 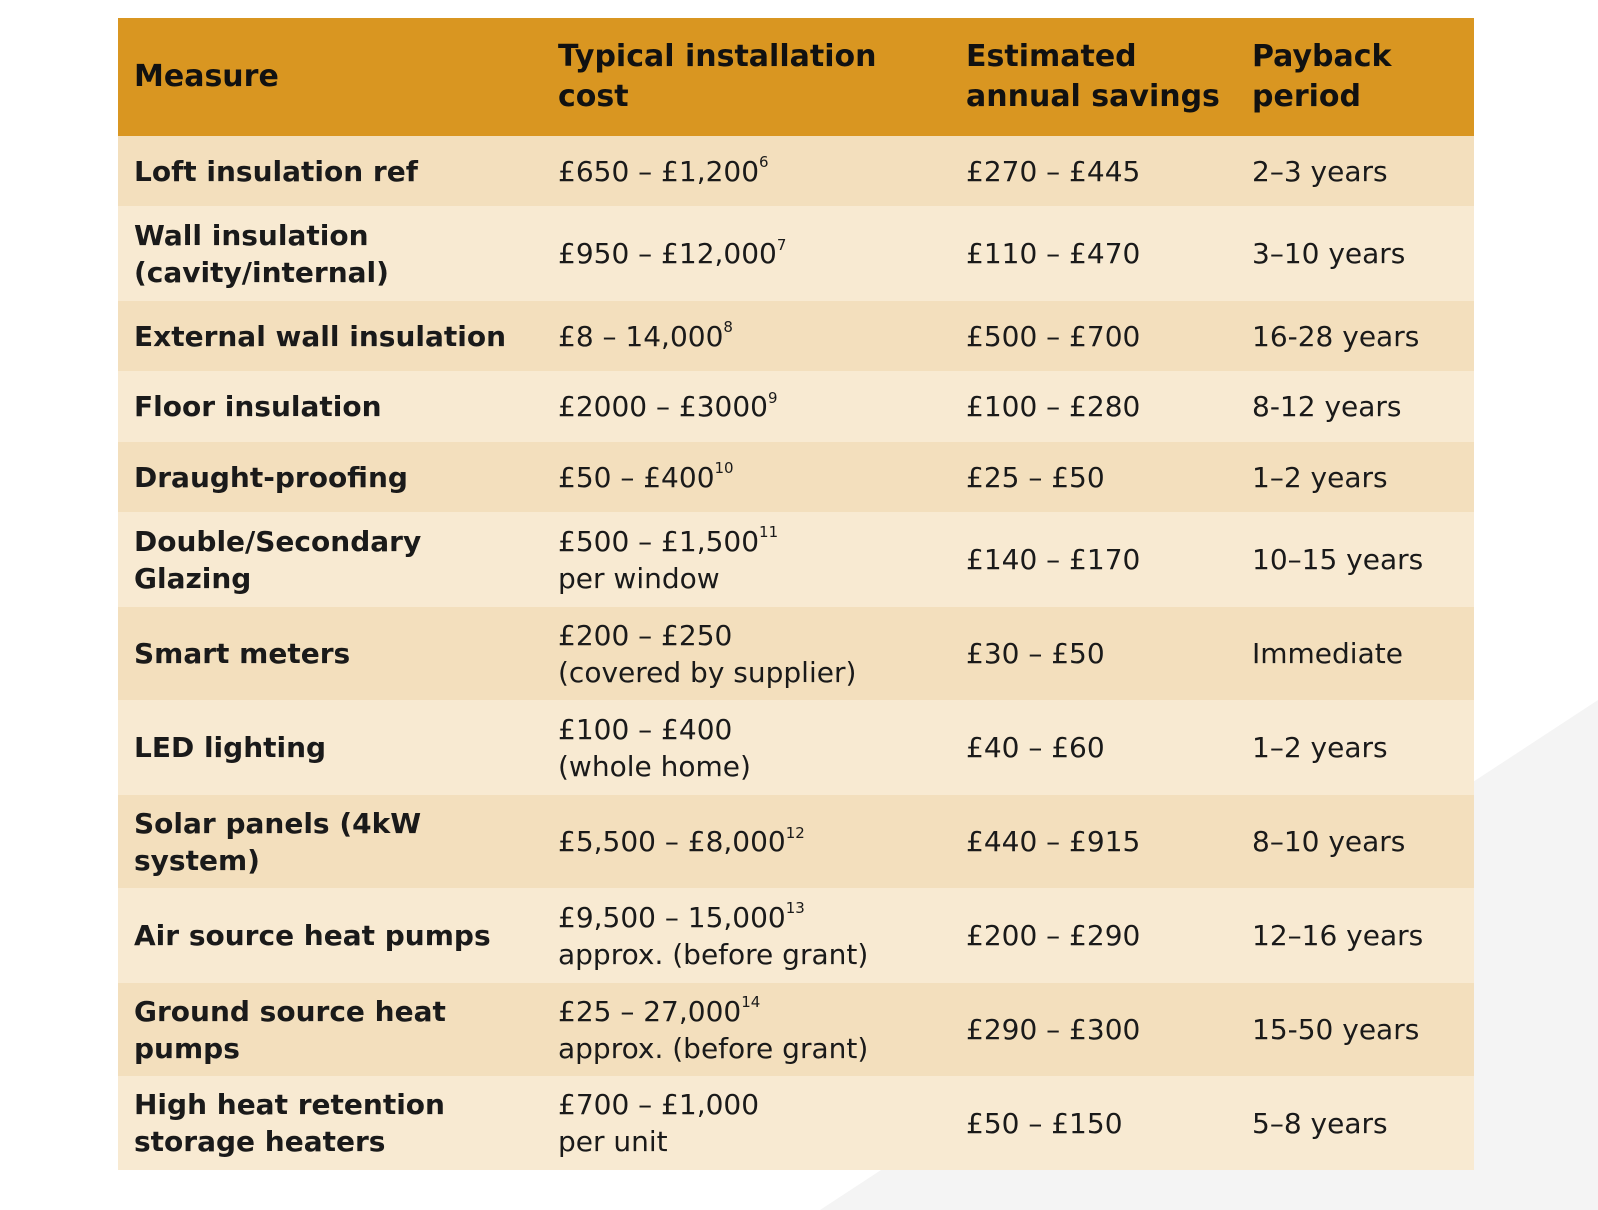 What do you see at coordinates (672, 841) in the screenshot?
I see `cost-text: £5,500 – £8,000` at bounding box center [672, 841].